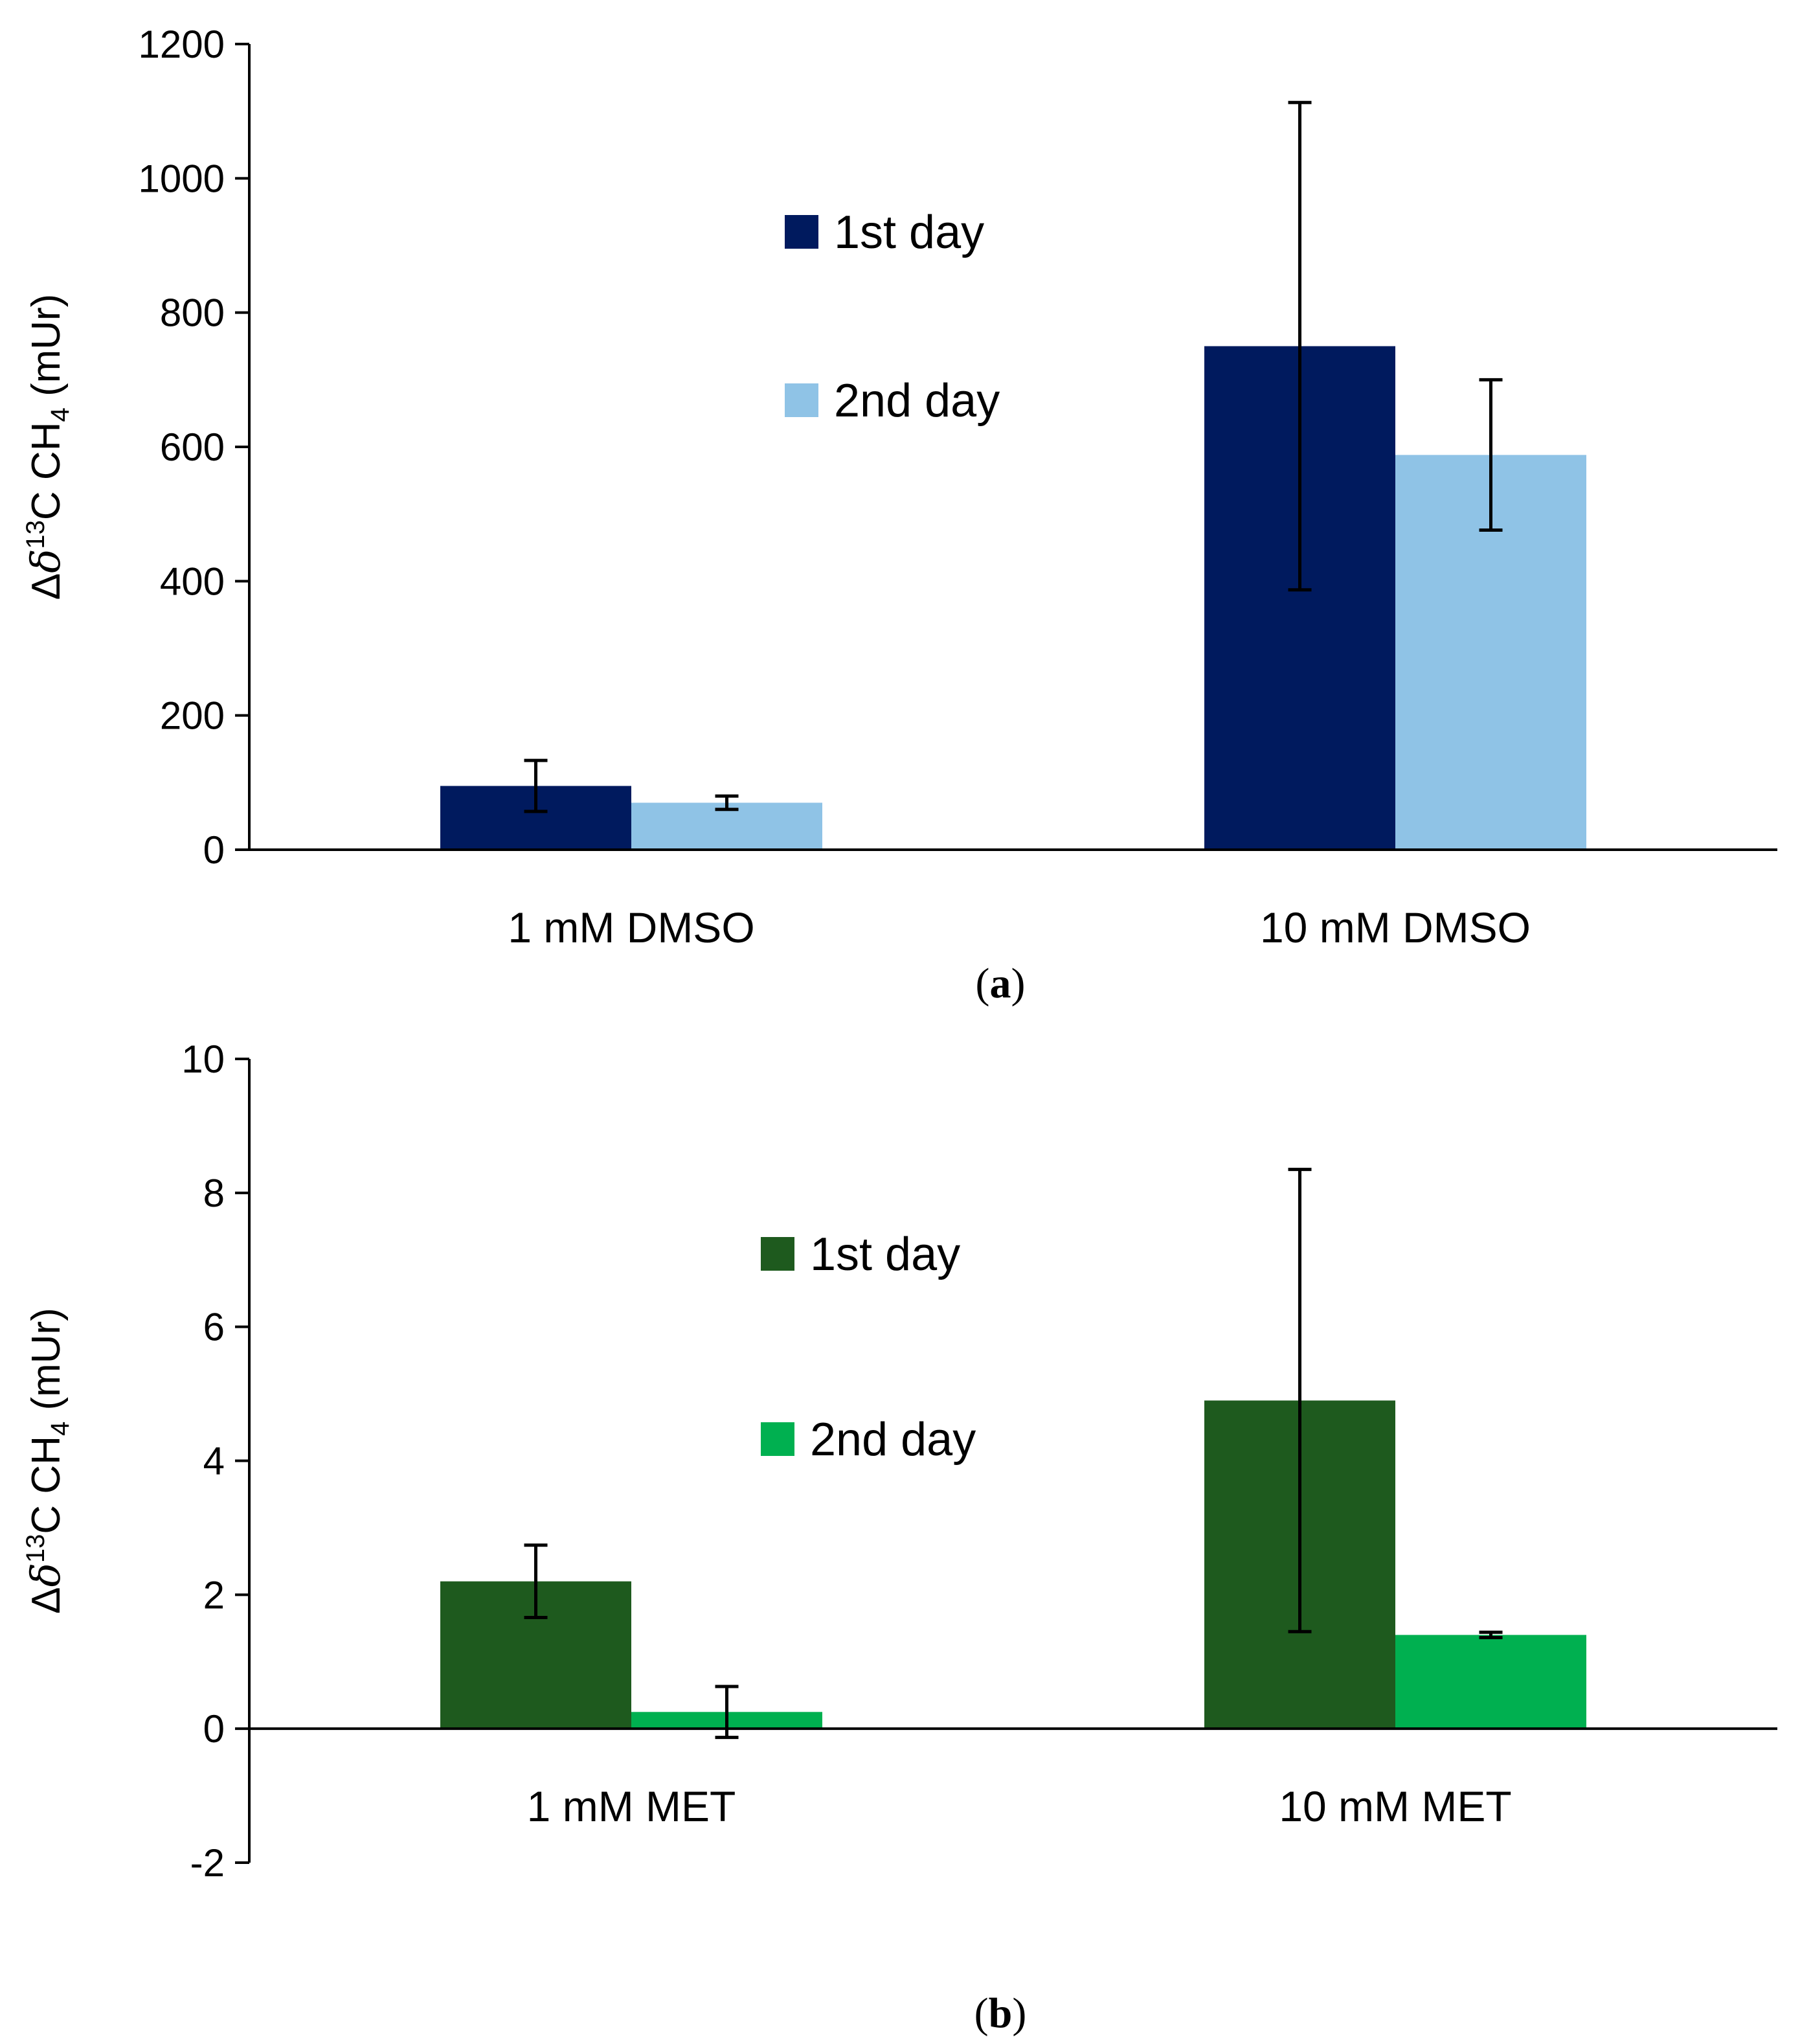  I want to click on legend-item-a-1: 1st day, so click(884, 233).